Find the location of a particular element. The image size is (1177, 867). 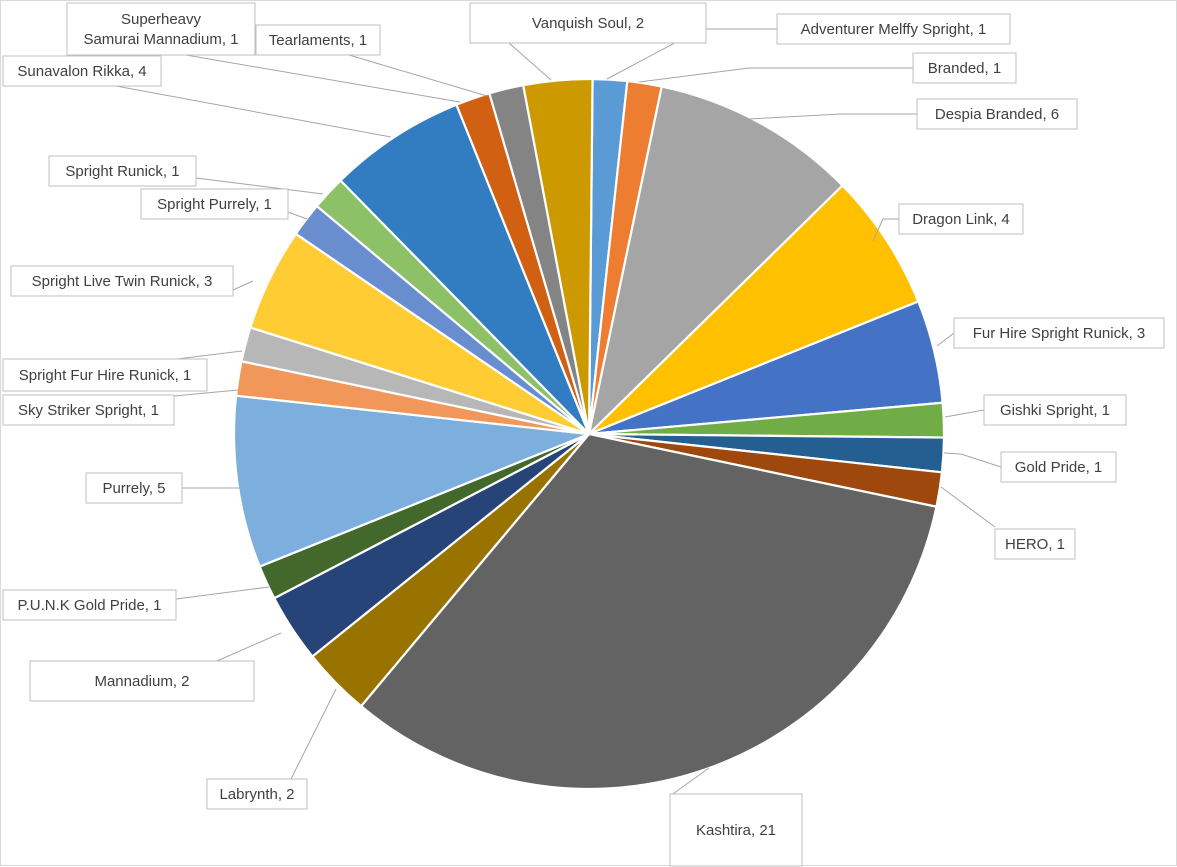

data-label-spright-runick: Spright Runick, 1 is located at coordinates (122, 171).